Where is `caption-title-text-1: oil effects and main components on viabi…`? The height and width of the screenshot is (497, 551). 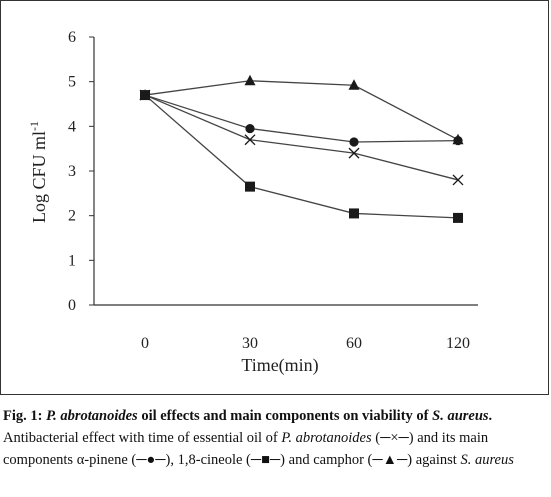 caption-title-text-1: oil effects and main components on viabi… is located at coordinates (285, 416).